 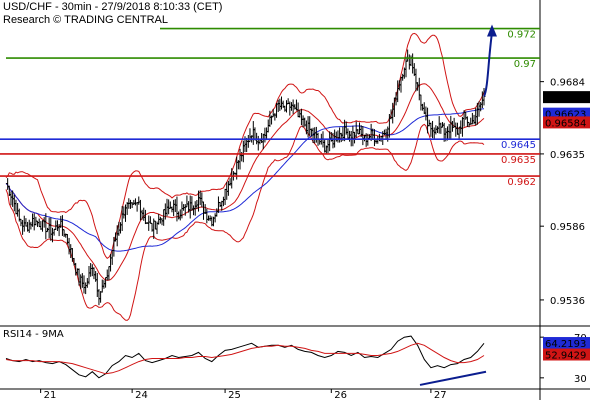 I want to click on rsi-badge: 52.9429, so click(x=565, y=356).